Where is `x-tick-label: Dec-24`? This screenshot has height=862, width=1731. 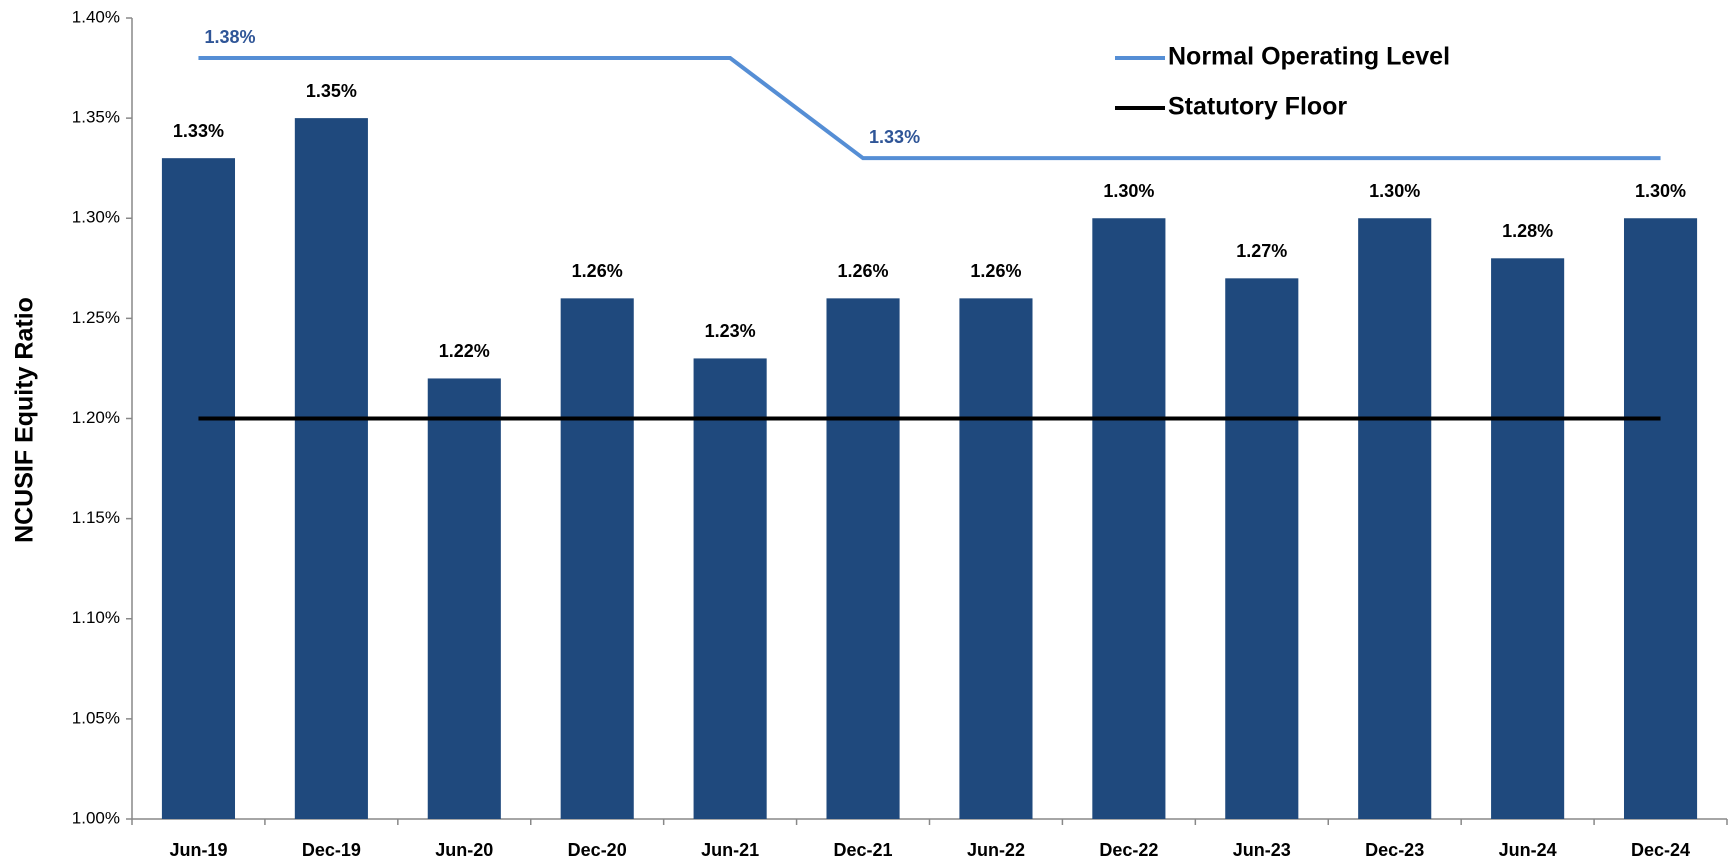
x-tick-label: Dec-24 is located at coordinates (1660, 850).